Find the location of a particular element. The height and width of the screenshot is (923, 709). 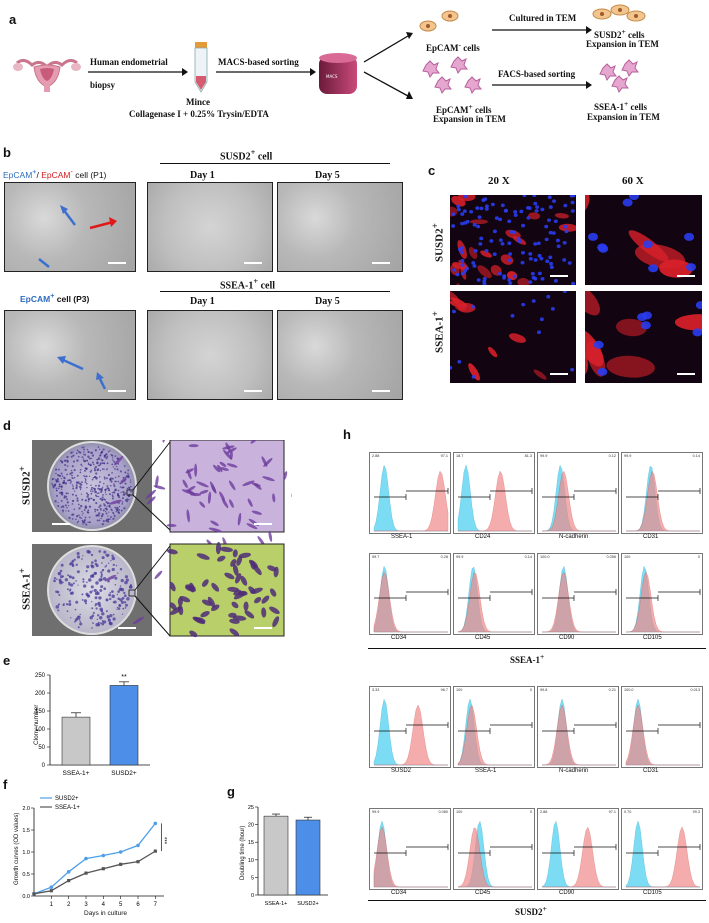

data-point is located at coordinates (69, 881).